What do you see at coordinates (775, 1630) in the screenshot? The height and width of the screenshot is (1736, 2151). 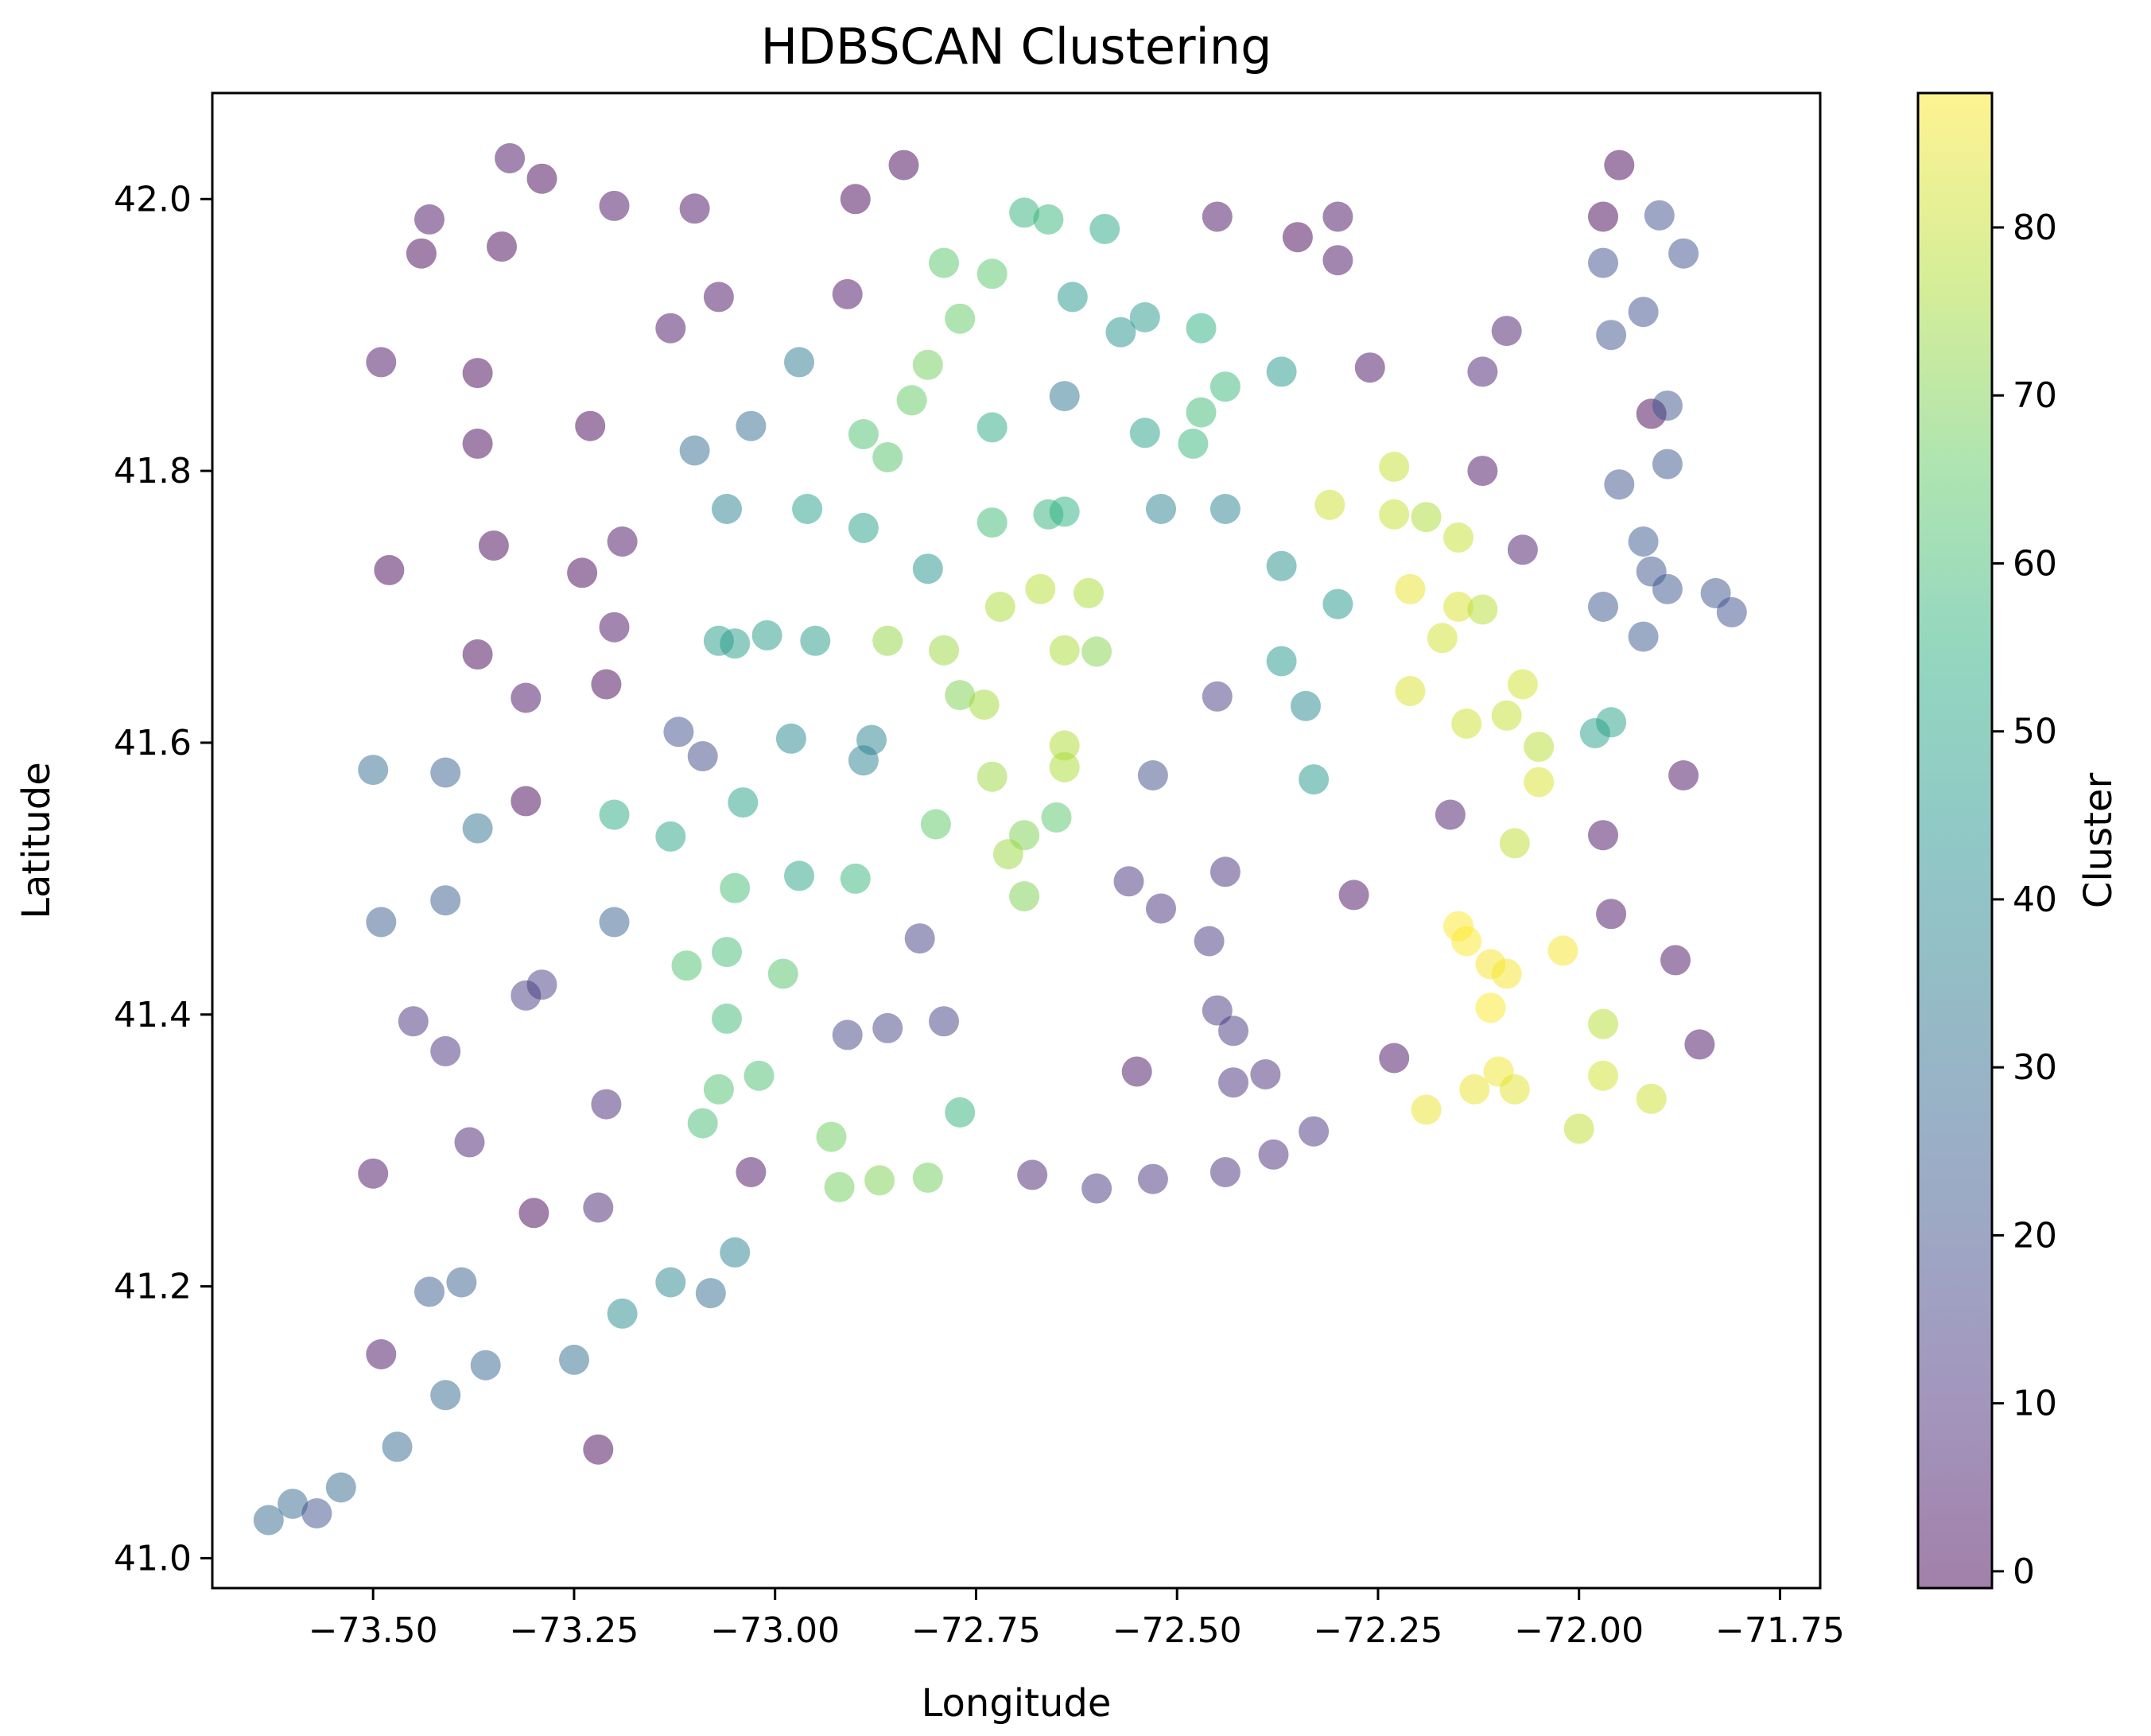 I see `x-tick-label: −73.00` at bounding box center [775, 1630].